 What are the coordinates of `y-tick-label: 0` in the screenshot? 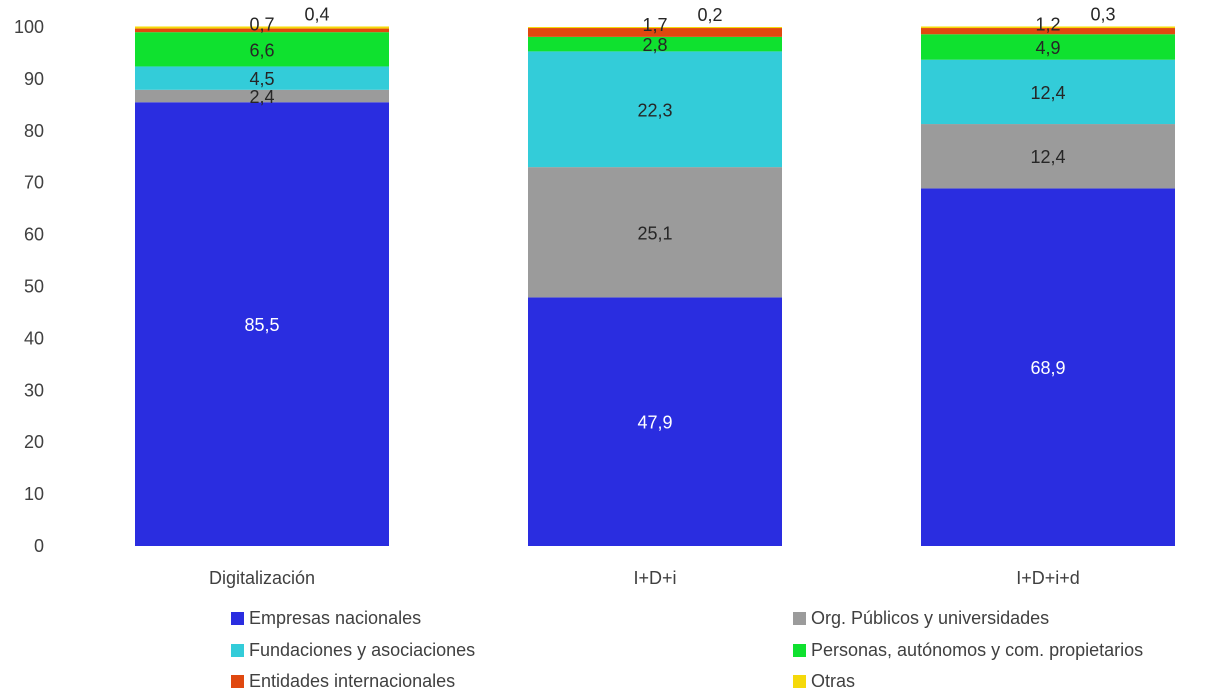 It's located at (39, 546).